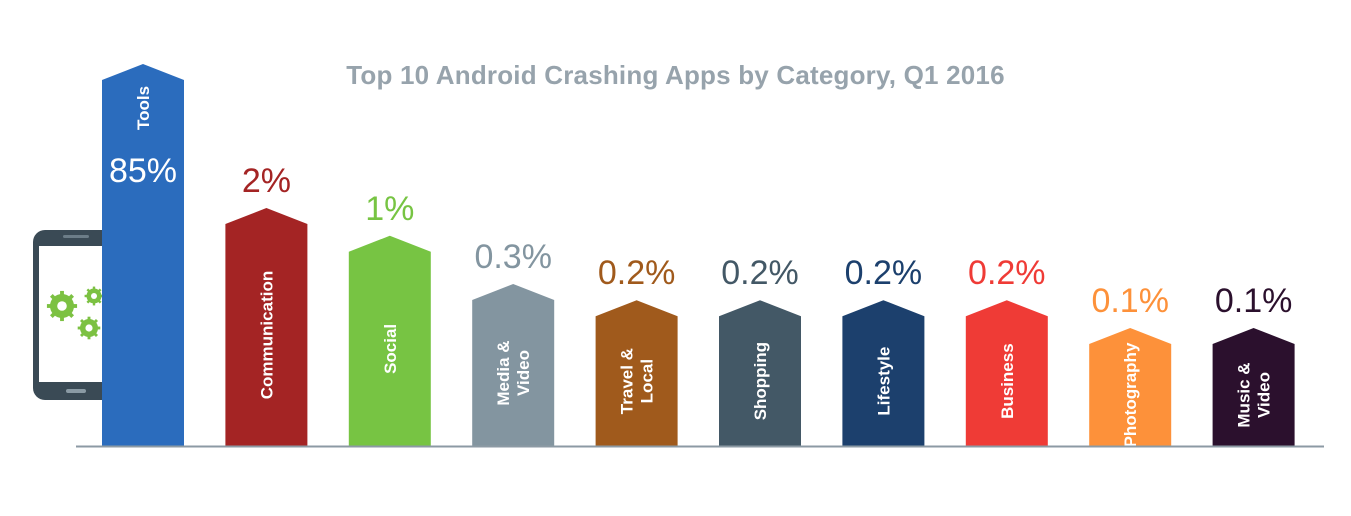 This screenshot has height=516, width=1351. I want to click on value-label-social: 1%, so click(389, 209).